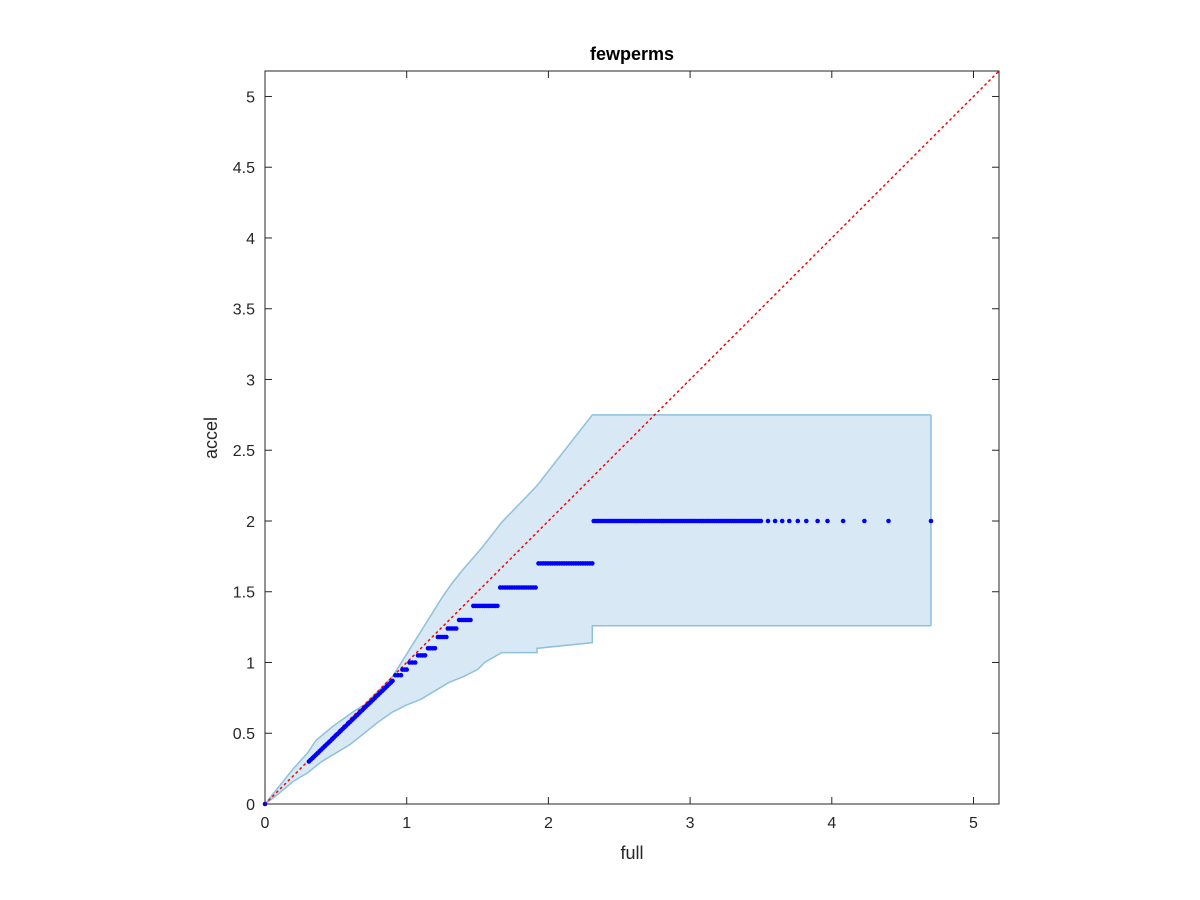 This screenshot has height=900, width=1200. What do you see at coordinates (244, 310) in the screenshot?
I see `y-tick-label: 3.5` at bounding box center [244, 310].